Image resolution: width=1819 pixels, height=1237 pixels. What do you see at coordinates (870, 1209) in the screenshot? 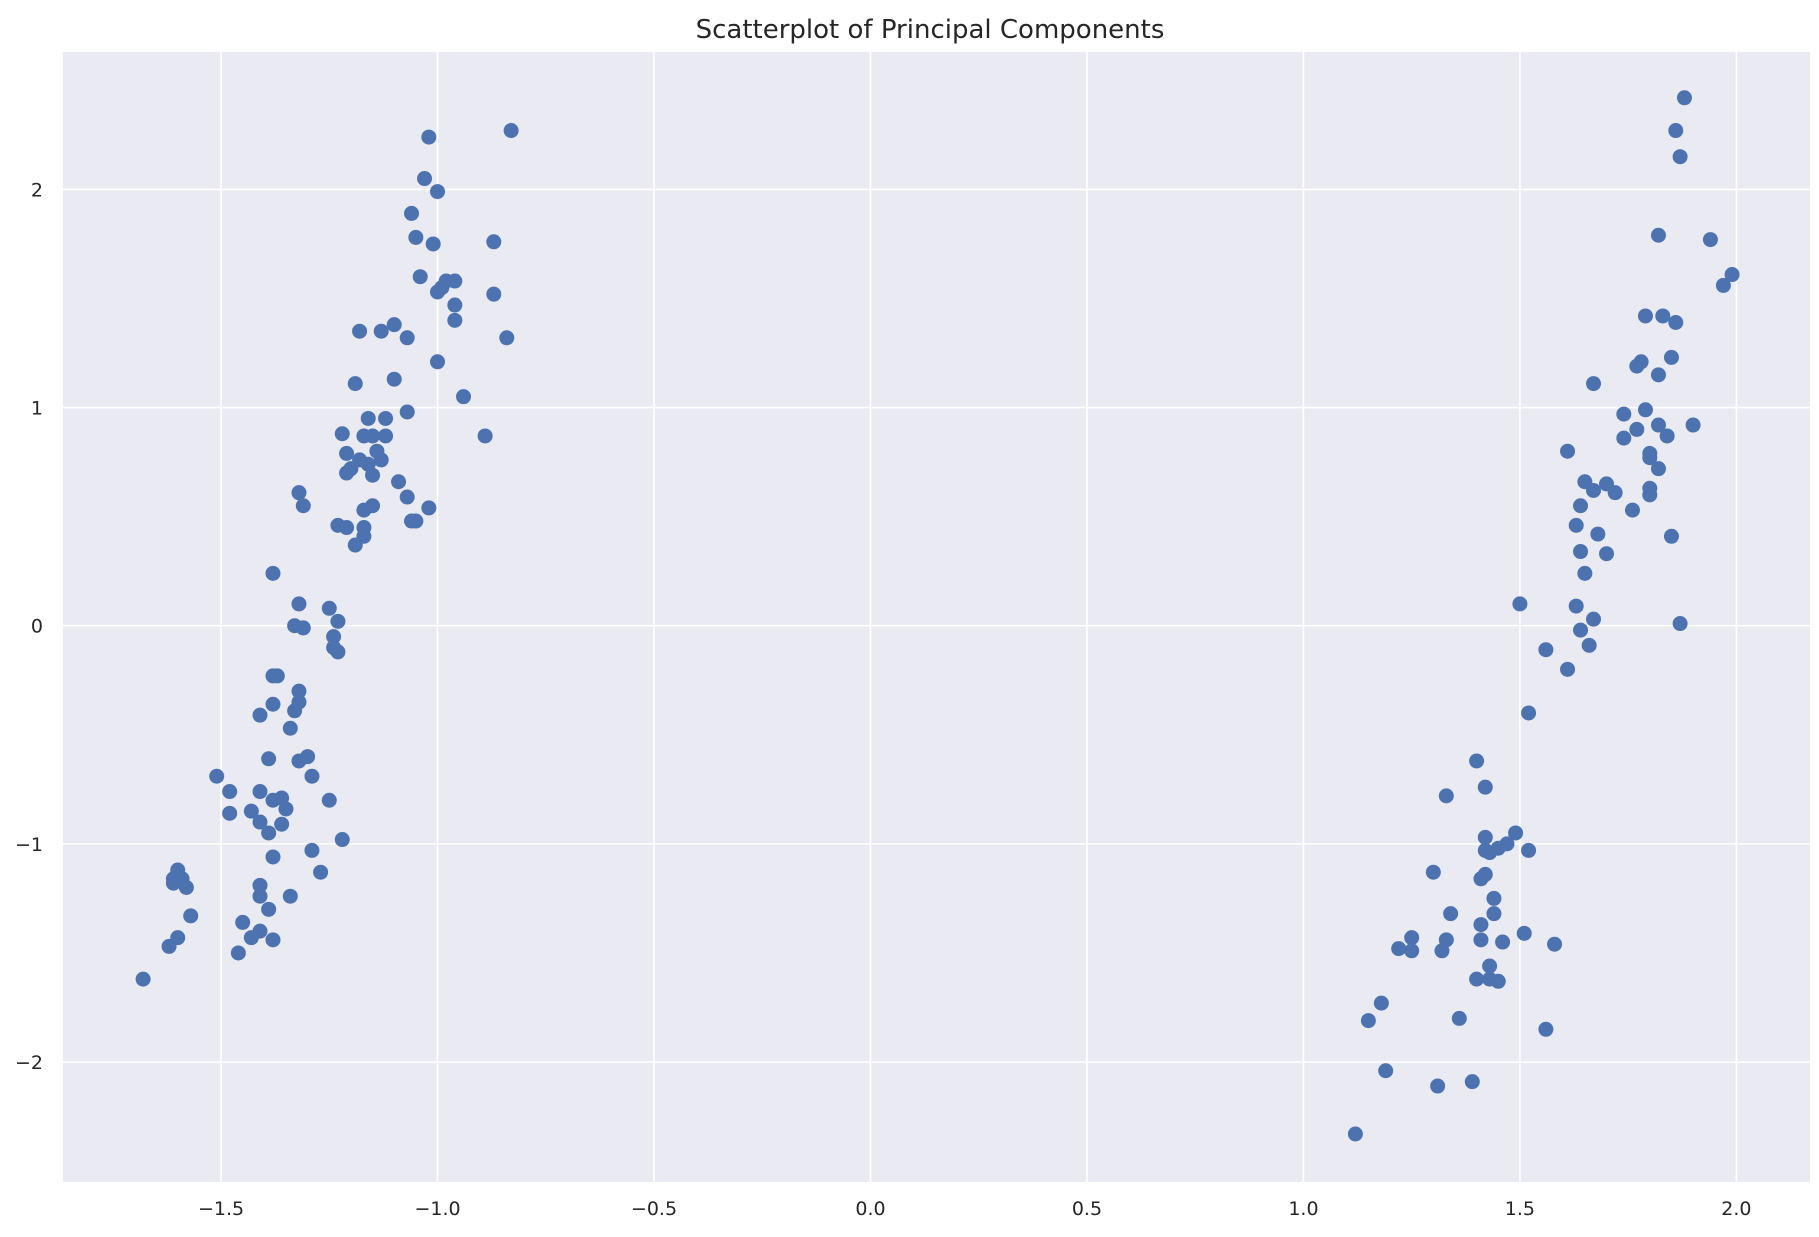
I see `x-tick-label: 0.0` at bounding box center [870, 1209].